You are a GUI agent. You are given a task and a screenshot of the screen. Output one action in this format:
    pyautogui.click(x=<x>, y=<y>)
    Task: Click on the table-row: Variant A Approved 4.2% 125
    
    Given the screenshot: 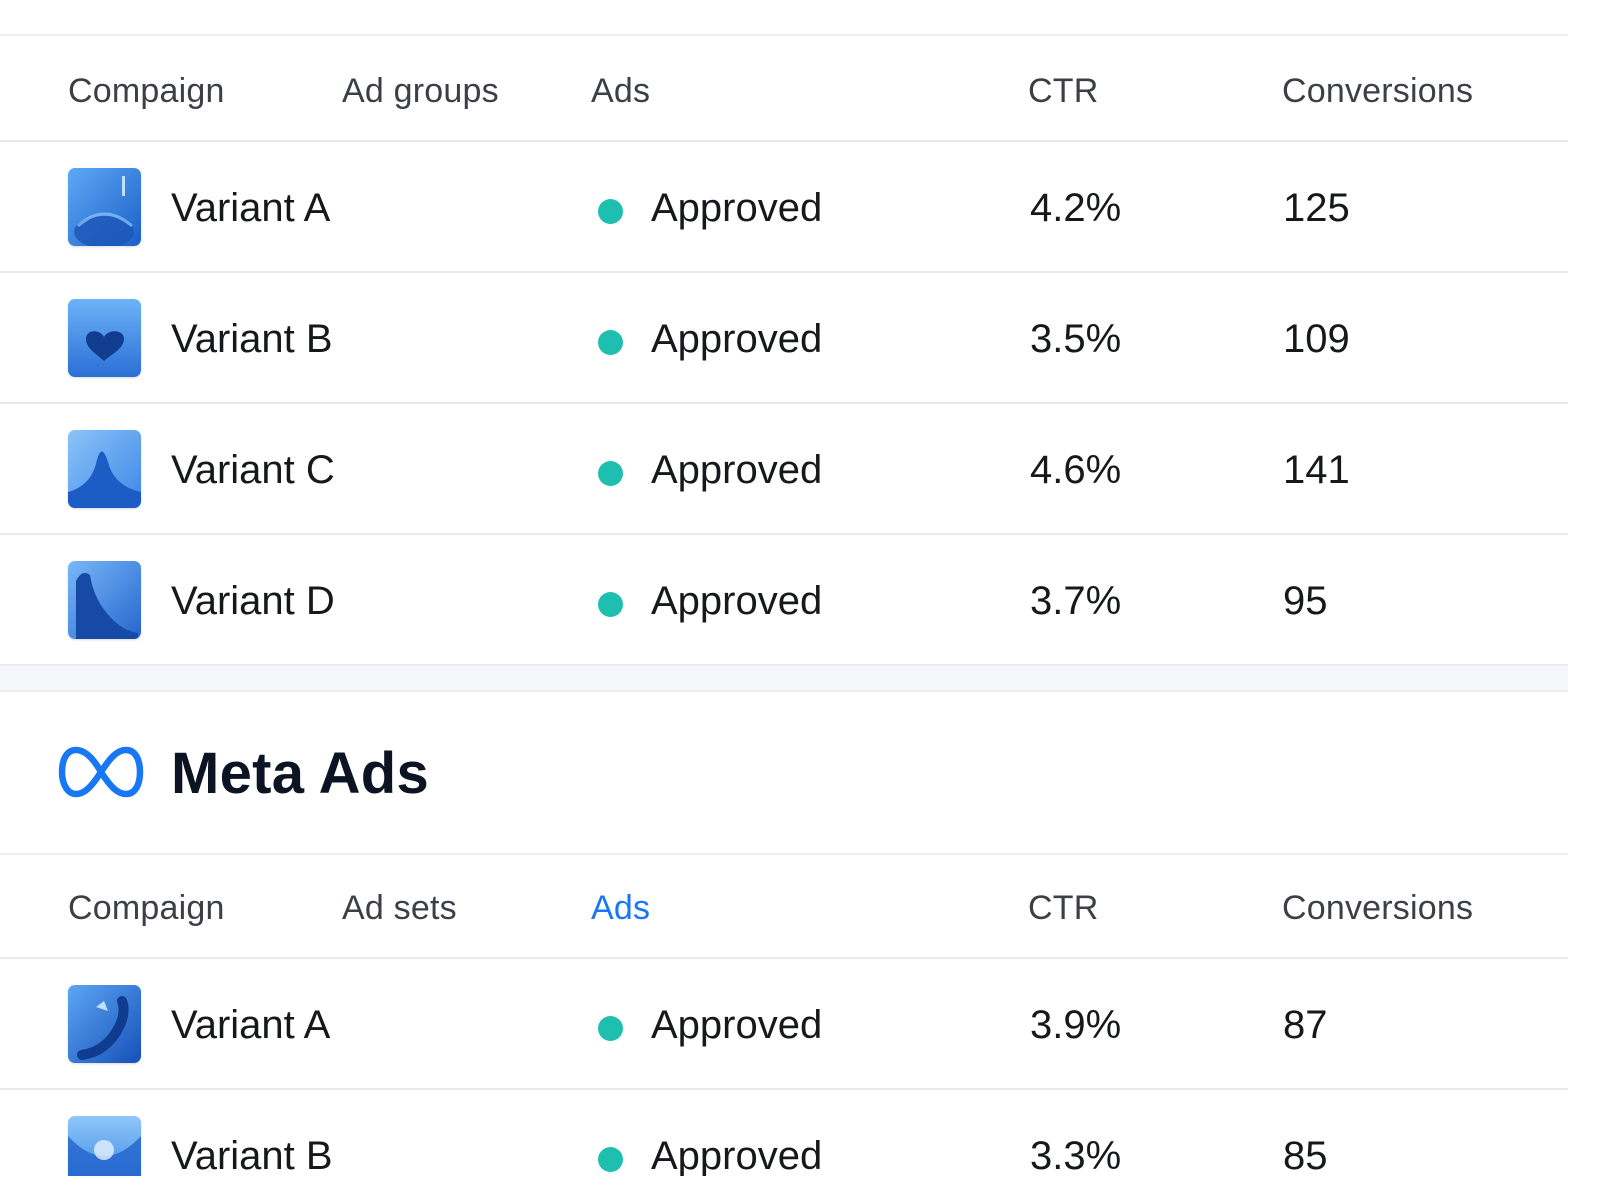 What is the action you would take?
    pyautogui.click(x=784, y=207)
    